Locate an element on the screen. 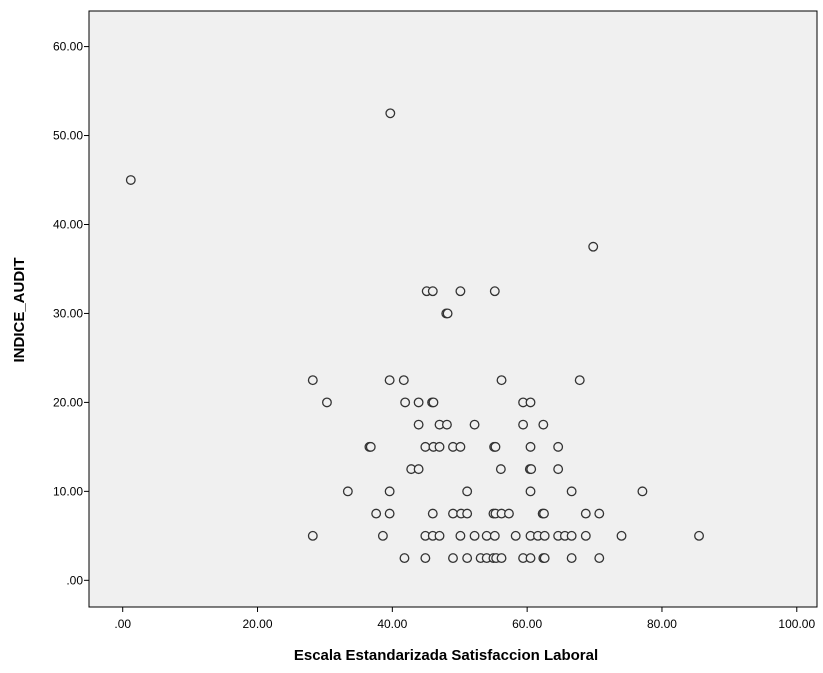  y-axis-title: INDICE_AUDIT is located at coordinates (19, 309).